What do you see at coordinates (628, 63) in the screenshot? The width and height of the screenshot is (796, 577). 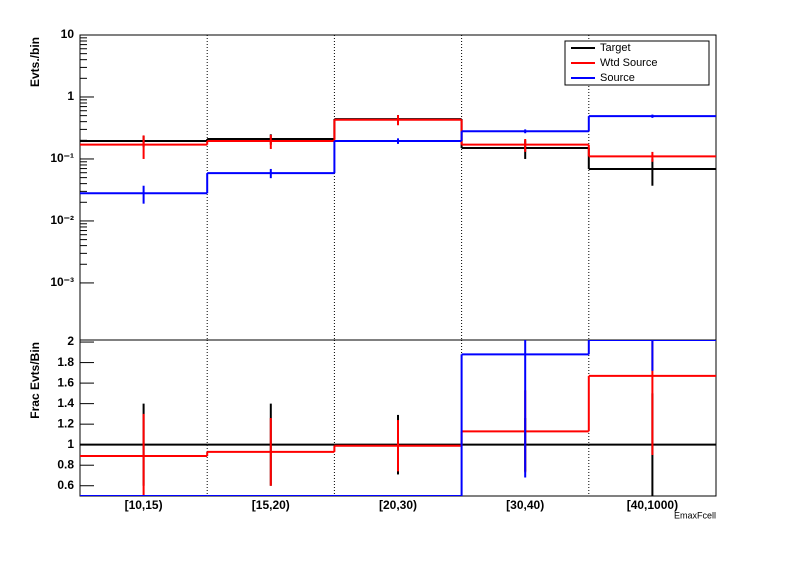 I see `legend-label: Wtd Source` at bounding box center [628, 63].